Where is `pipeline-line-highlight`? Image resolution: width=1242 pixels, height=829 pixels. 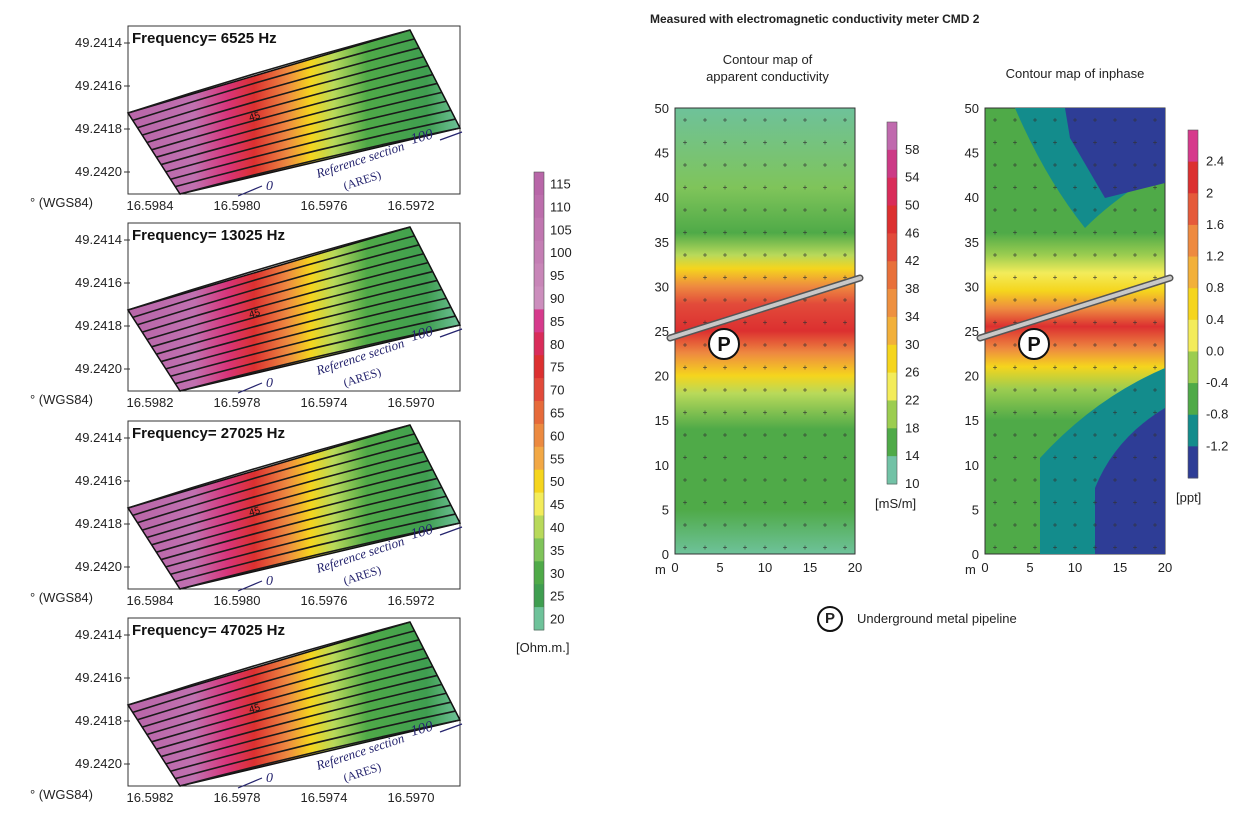 pipeline-line-highlight is located at coordinates (765, 308).